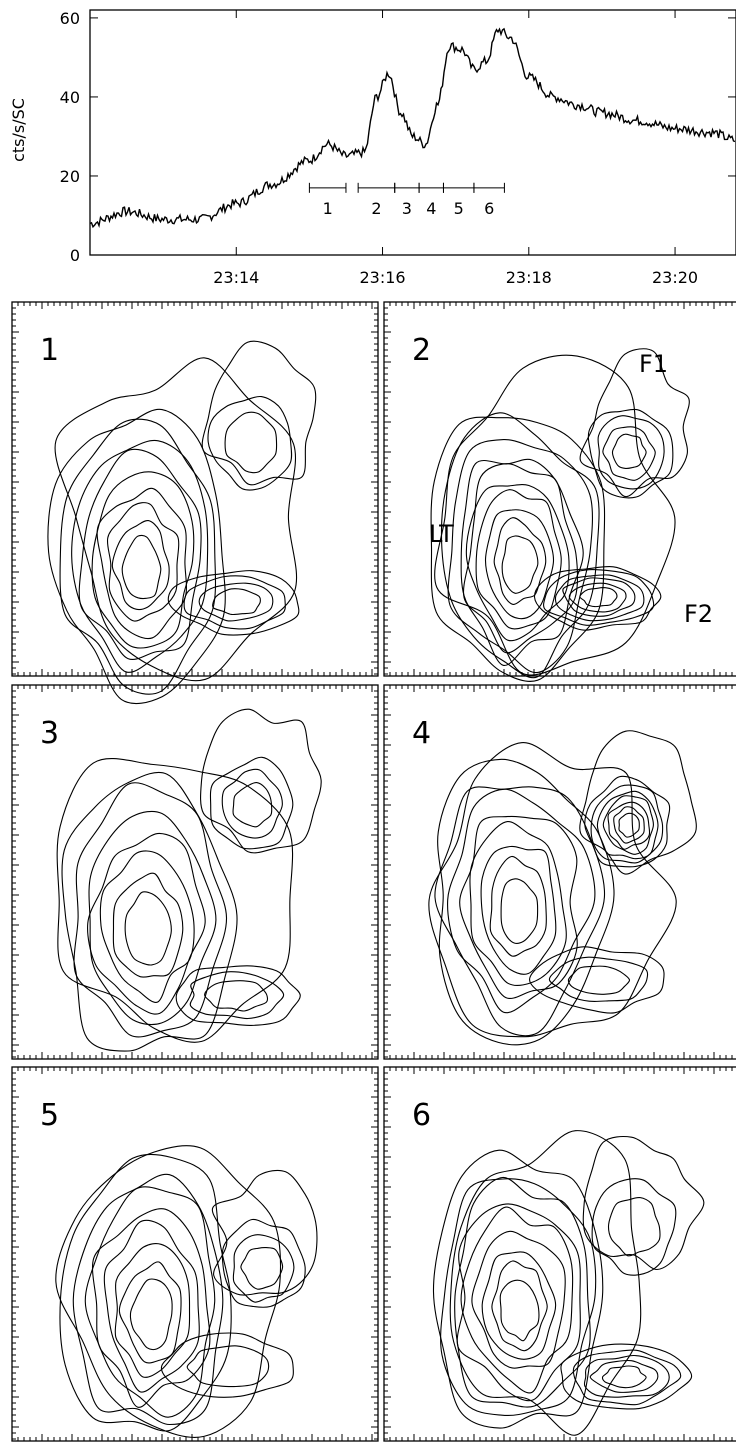 Image resolution: width=736 pixels, height=1444 pixels. What do you see at coordinates (70, 176) in the screenshot?
I see `y-tick-label: 20` at bounding box center [70, 176].